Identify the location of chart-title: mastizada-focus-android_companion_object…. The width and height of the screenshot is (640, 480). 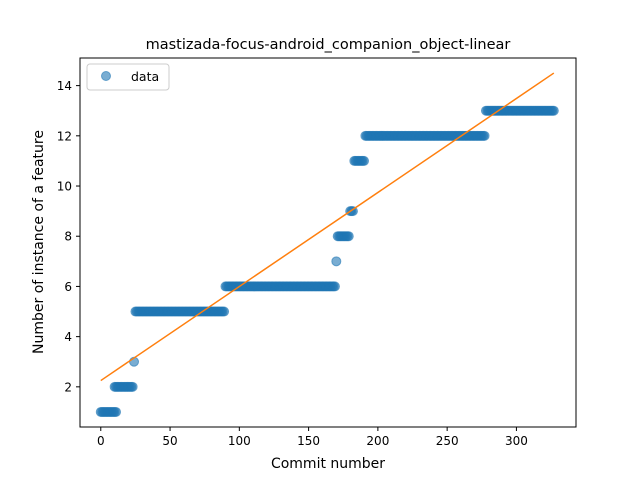
(328, 45).